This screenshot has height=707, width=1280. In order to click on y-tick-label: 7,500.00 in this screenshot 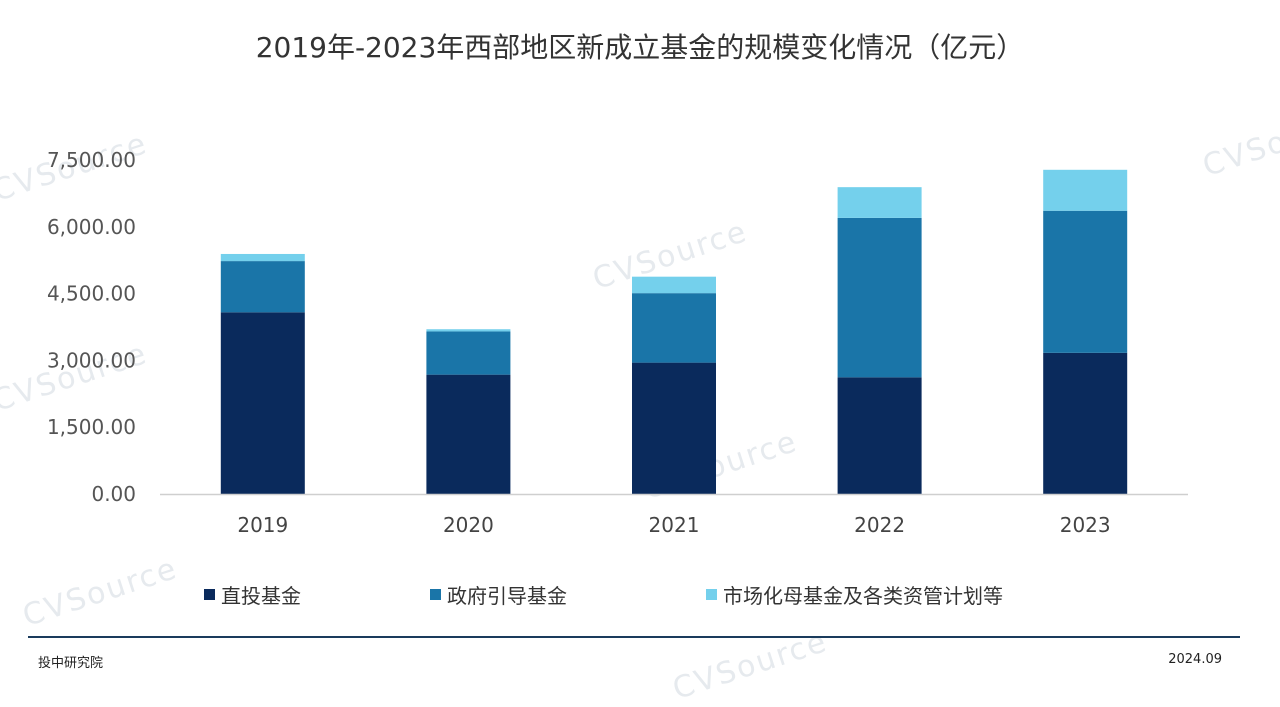, I will do `click(91, 160)`.